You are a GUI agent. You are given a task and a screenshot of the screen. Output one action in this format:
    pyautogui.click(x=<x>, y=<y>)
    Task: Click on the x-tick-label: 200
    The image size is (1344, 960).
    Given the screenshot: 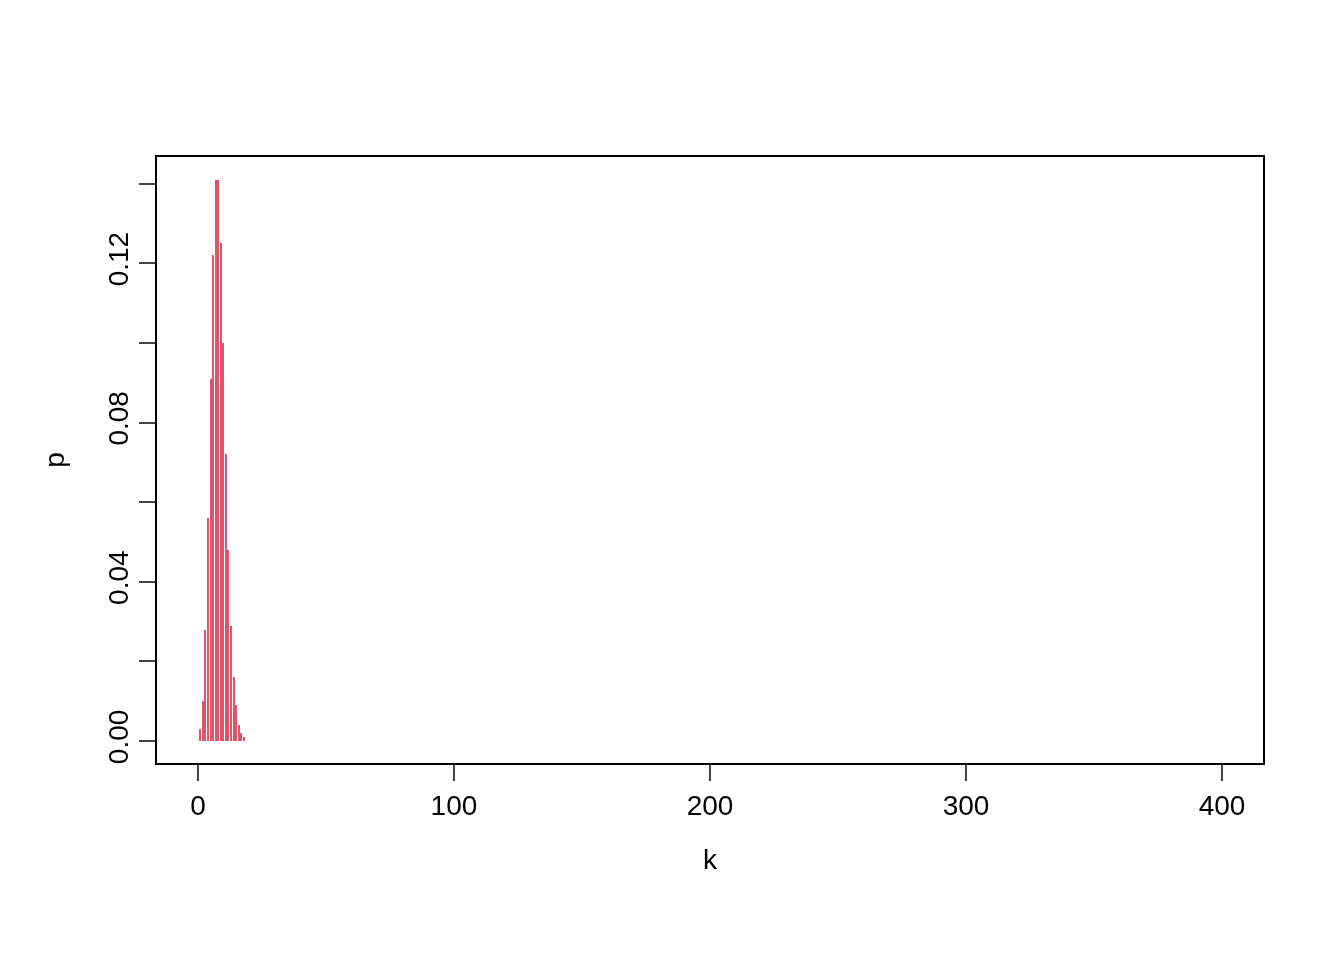 What is the action you would take?
    pyautogui.click(x=710, y=805)
    